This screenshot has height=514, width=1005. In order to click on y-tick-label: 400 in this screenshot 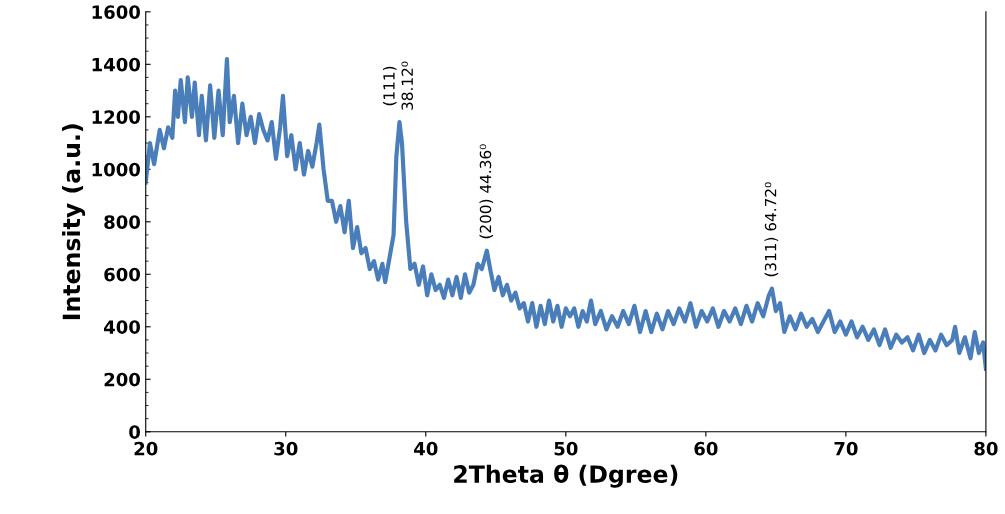, I will do `click(121, 327)`.